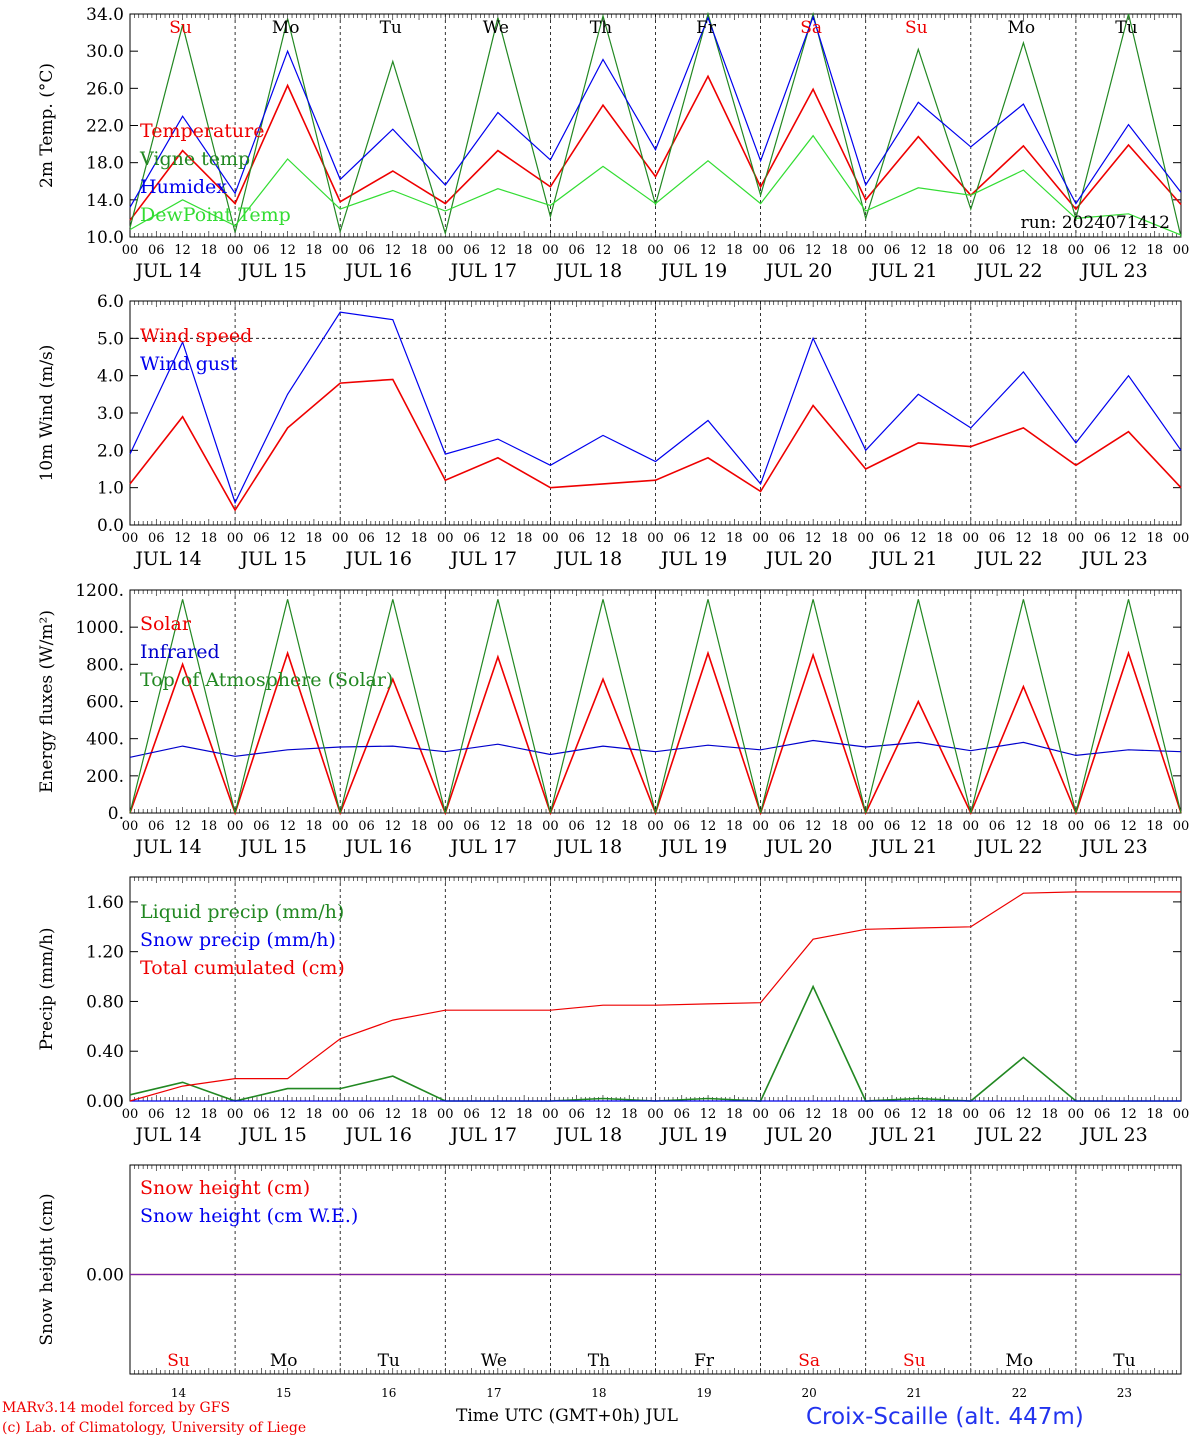 The image size is (1194, 1444). Describe the element at coordinates (105, 777) in the screenshot. I see `y-tick-label: 200.` at that location.